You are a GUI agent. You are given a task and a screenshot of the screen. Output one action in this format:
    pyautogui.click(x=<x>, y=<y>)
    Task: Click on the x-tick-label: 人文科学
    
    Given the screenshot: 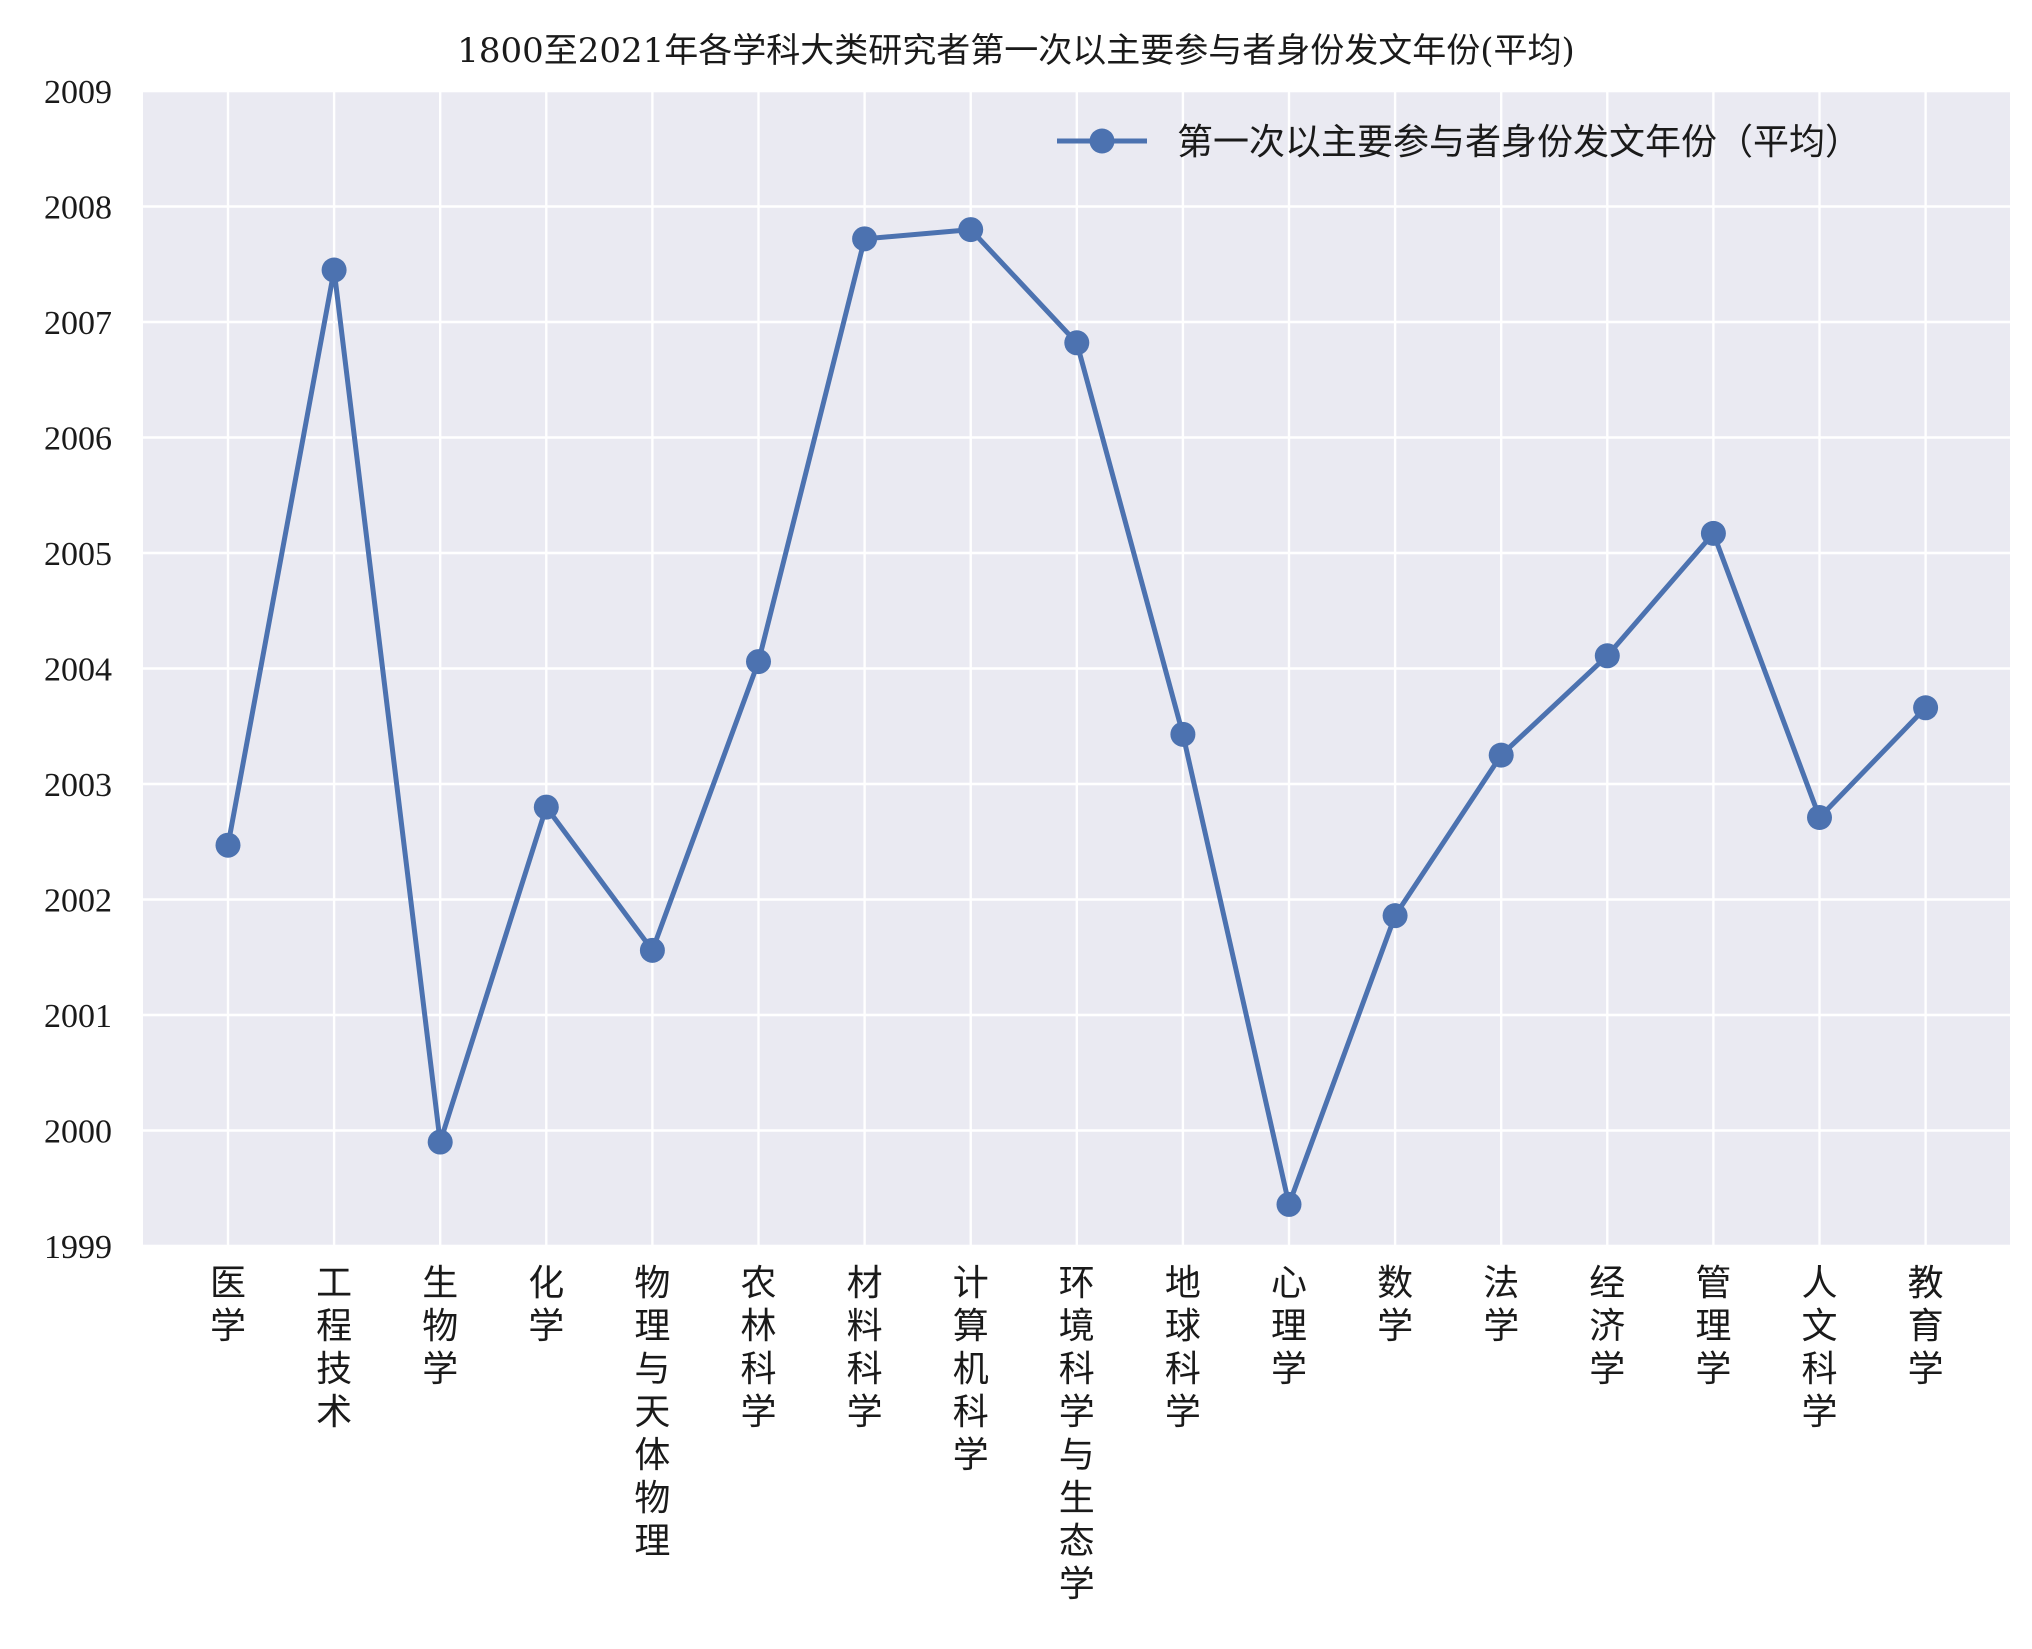 What is the action you would take?
    pyautogui.click(x=1819, y=1348)
    